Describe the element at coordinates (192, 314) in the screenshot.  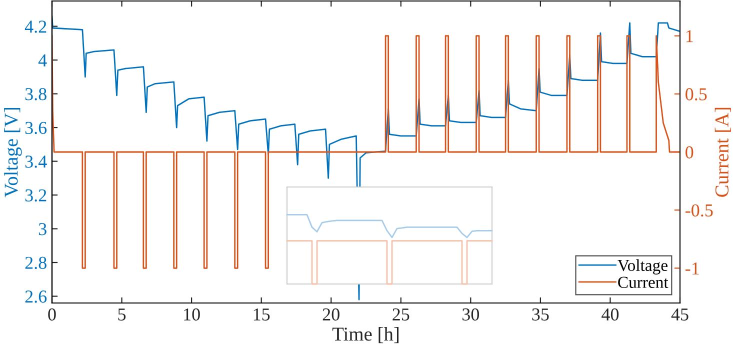
I see `x-tick-label: 10` at that location.